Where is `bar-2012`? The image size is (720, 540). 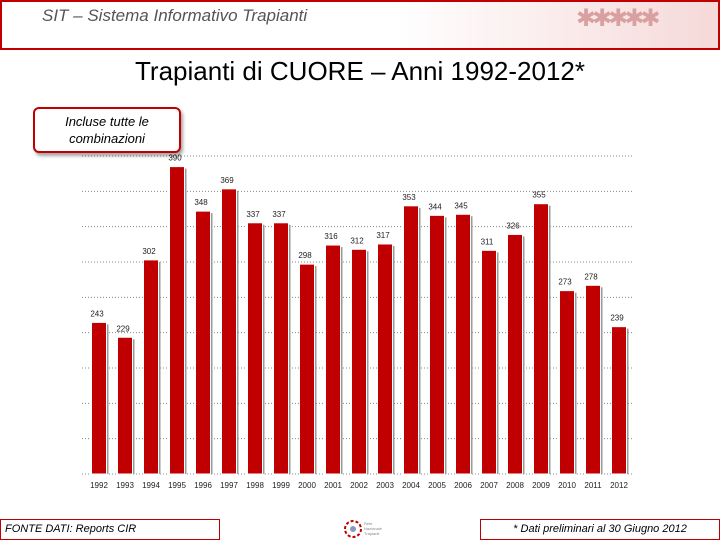
bar-2012 is located at coordinates (619, 400).